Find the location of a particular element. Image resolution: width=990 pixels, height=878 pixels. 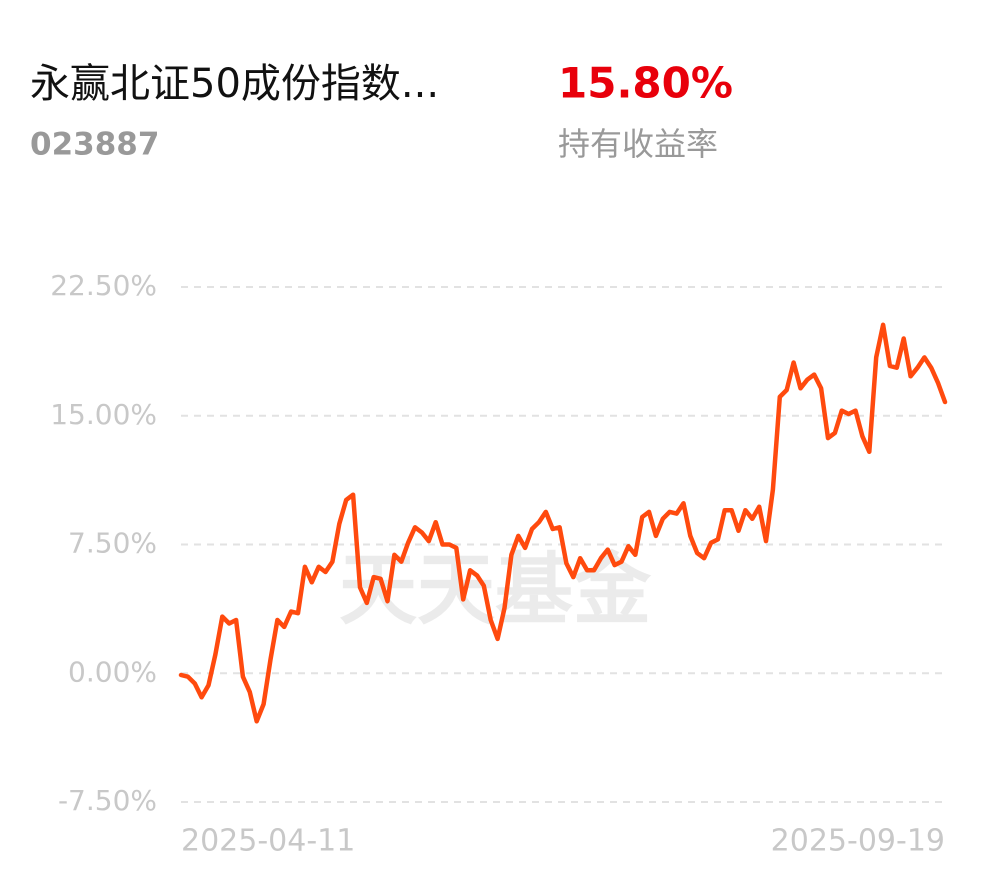

y-tick-label: 15.00% is located at coordinates (103, 414).